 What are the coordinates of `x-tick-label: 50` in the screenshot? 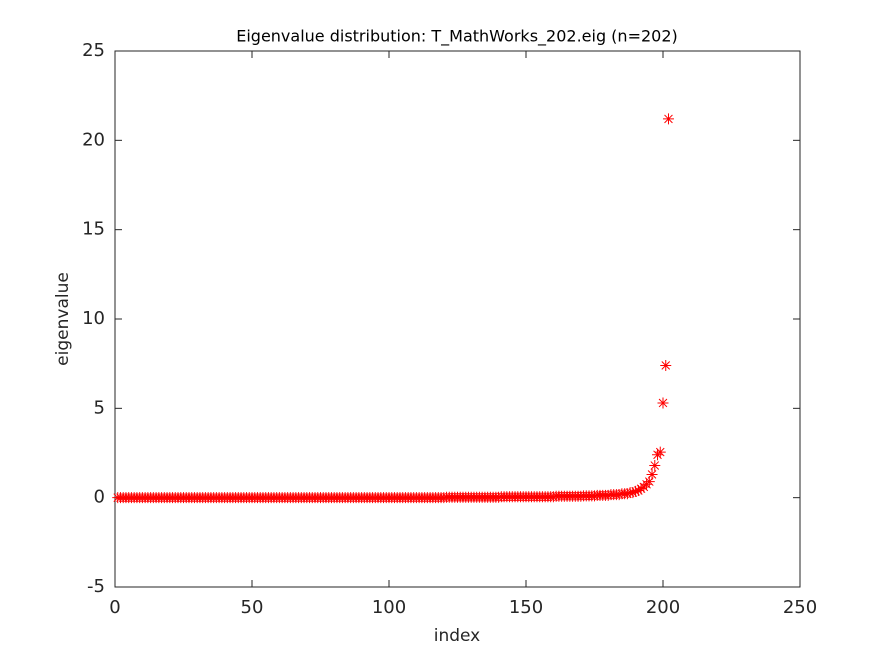 It's located at (252, 607).